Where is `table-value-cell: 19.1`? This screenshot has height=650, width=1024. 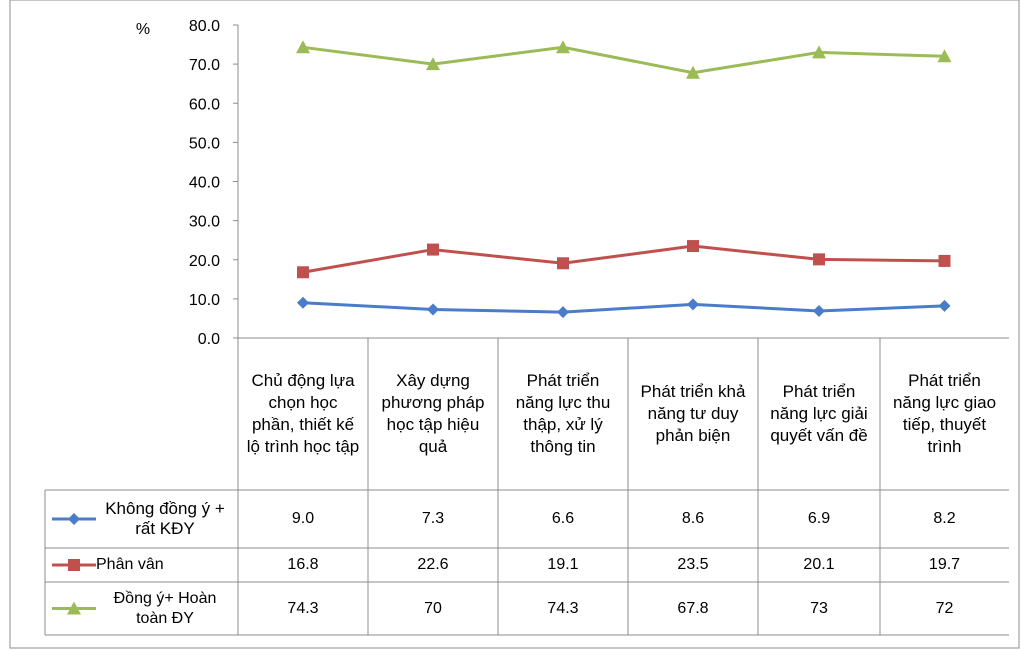
table-value-cell: 19.1 is located at coordinates (563, 564).